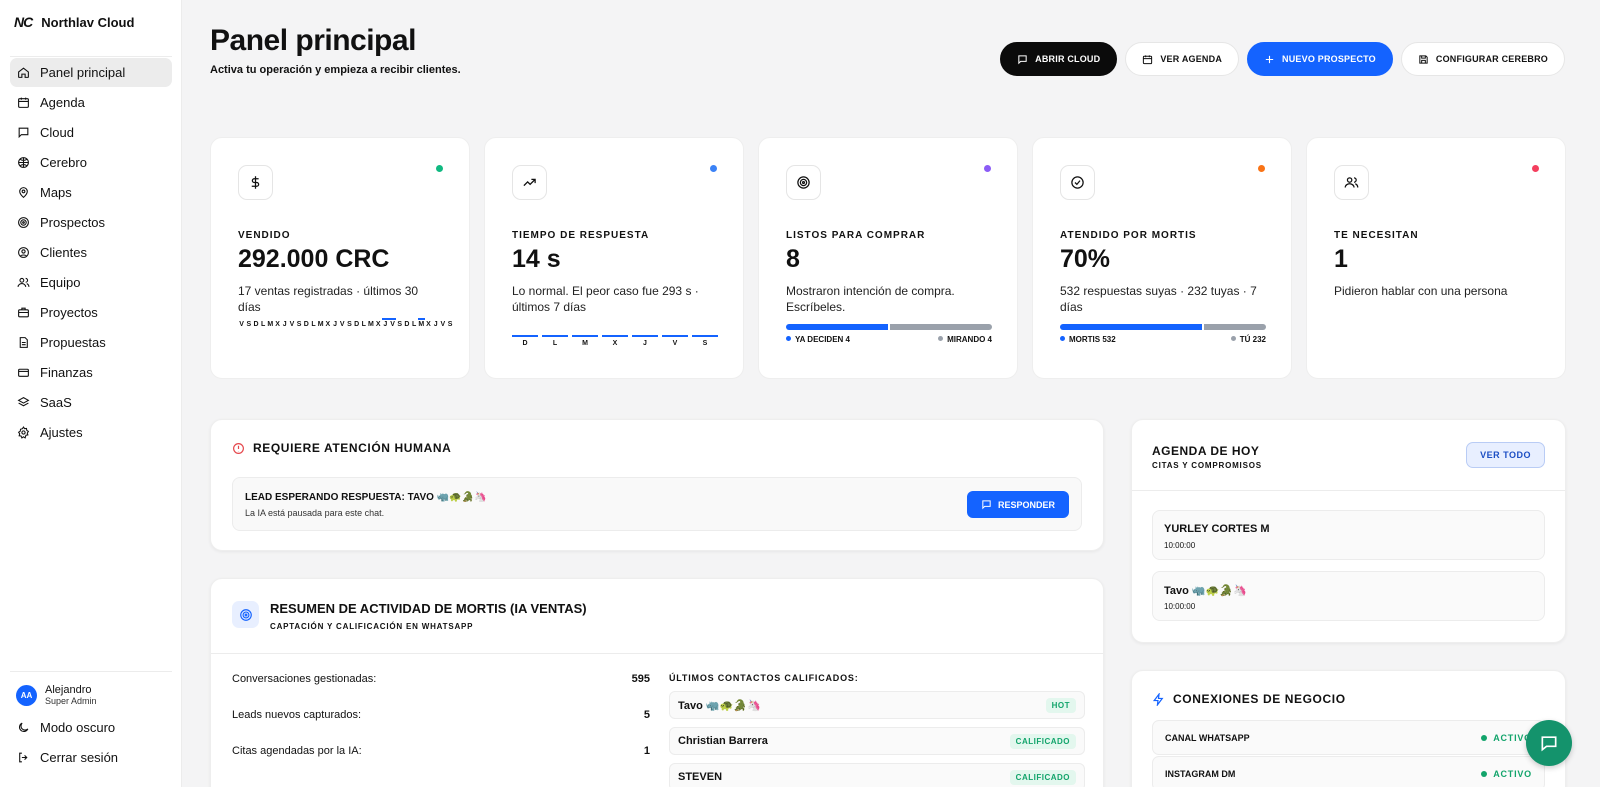 This screenshot has height=787, width=1600. What do you see at coordinates (91, 727) in the screenshot?
I see `dark-mode-toggle: Modo oscuro` at bounding box center [91, 727].